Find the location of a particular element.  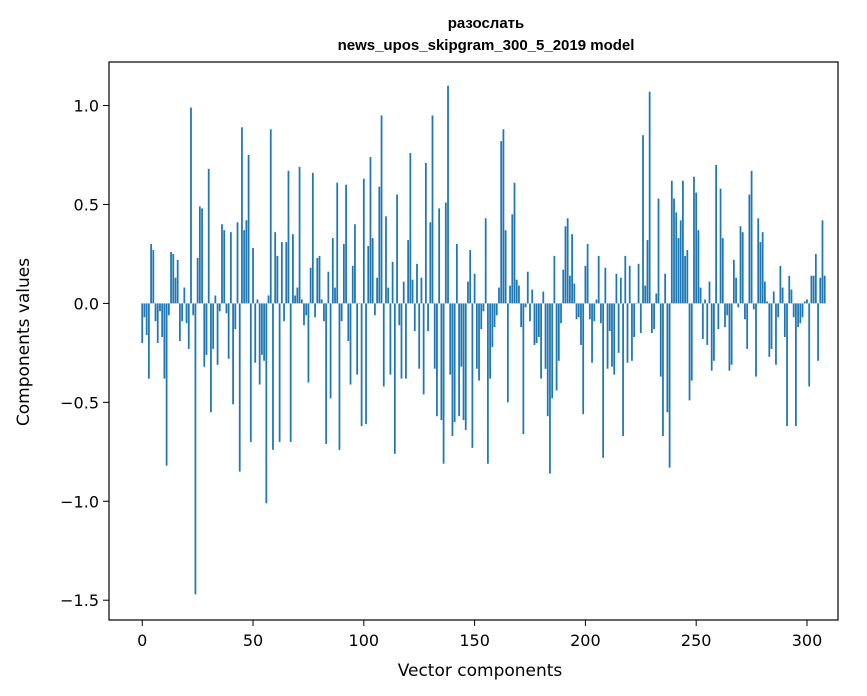

x-tick-label: 200 is located at coordinates (585, 640).